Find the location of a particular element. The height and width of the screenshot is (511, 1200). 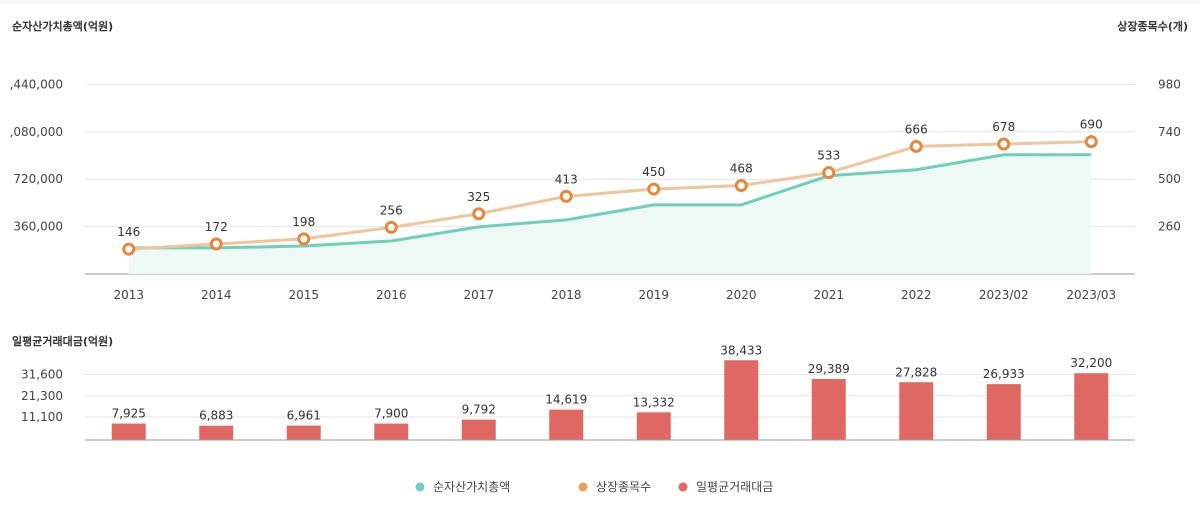

listed-count-label: 450 is located at coordinates (653, 172).